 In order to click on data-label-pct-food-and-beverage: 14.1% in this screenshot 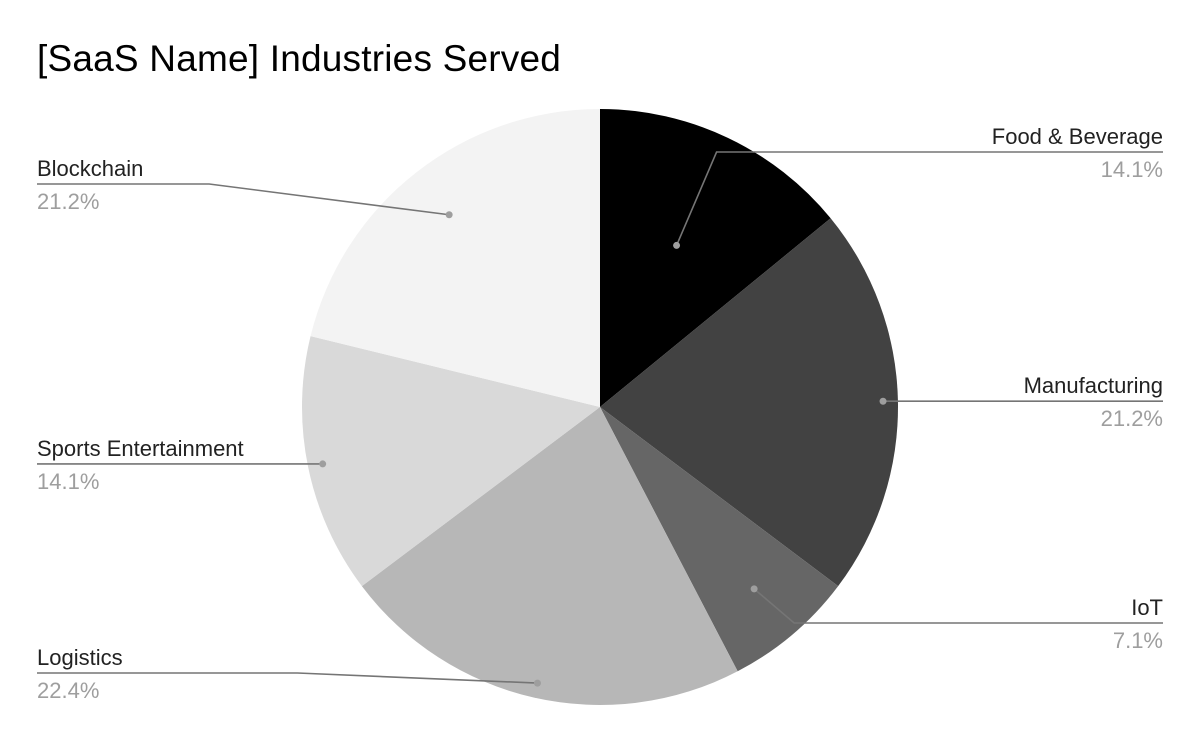, I will do `click(1132, 169)`.